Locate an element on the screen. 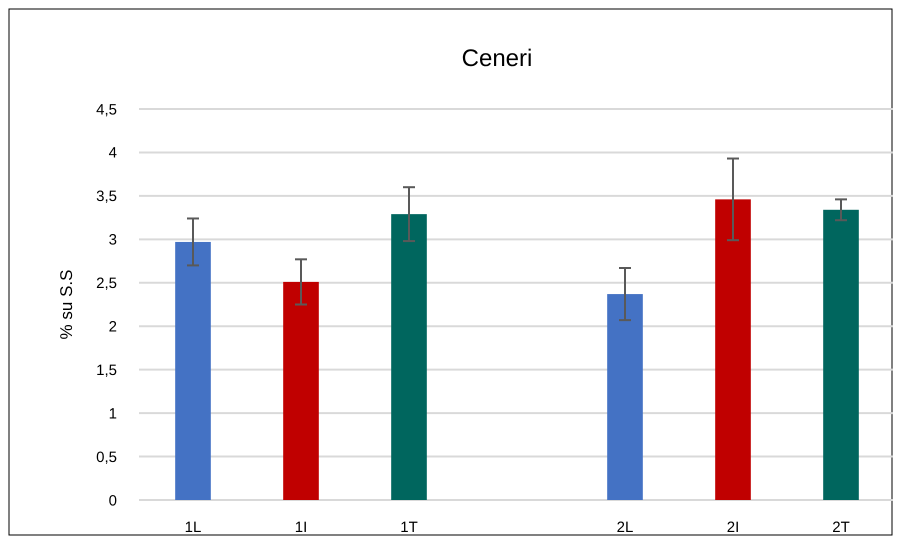  y-tick-label: 4,5 is located at coordinates (106, 109).